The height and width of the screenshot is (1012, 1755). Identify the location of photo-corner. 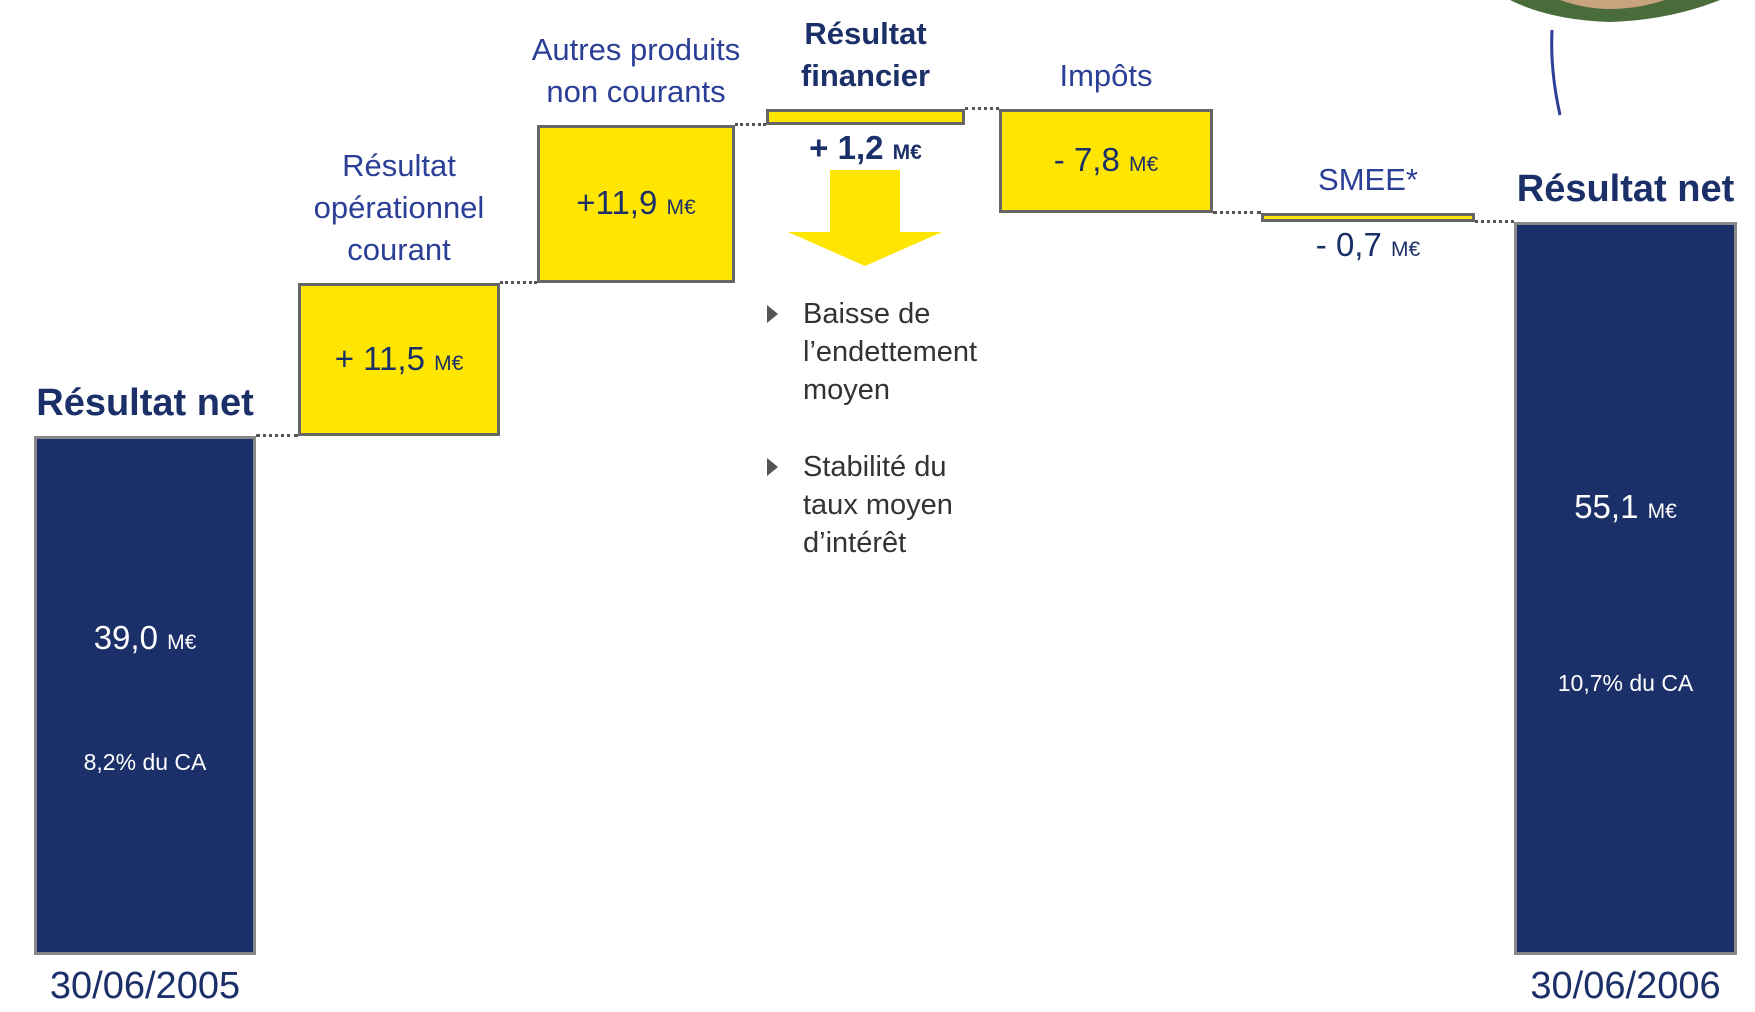
(1615, 58).